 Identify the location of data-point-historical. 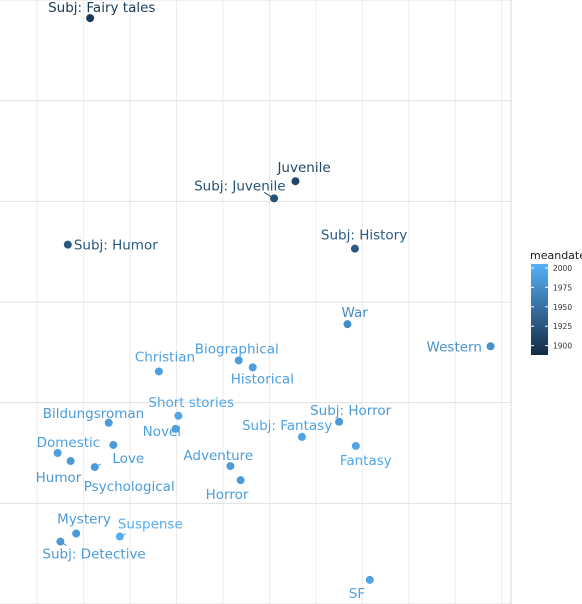
(252, 367).